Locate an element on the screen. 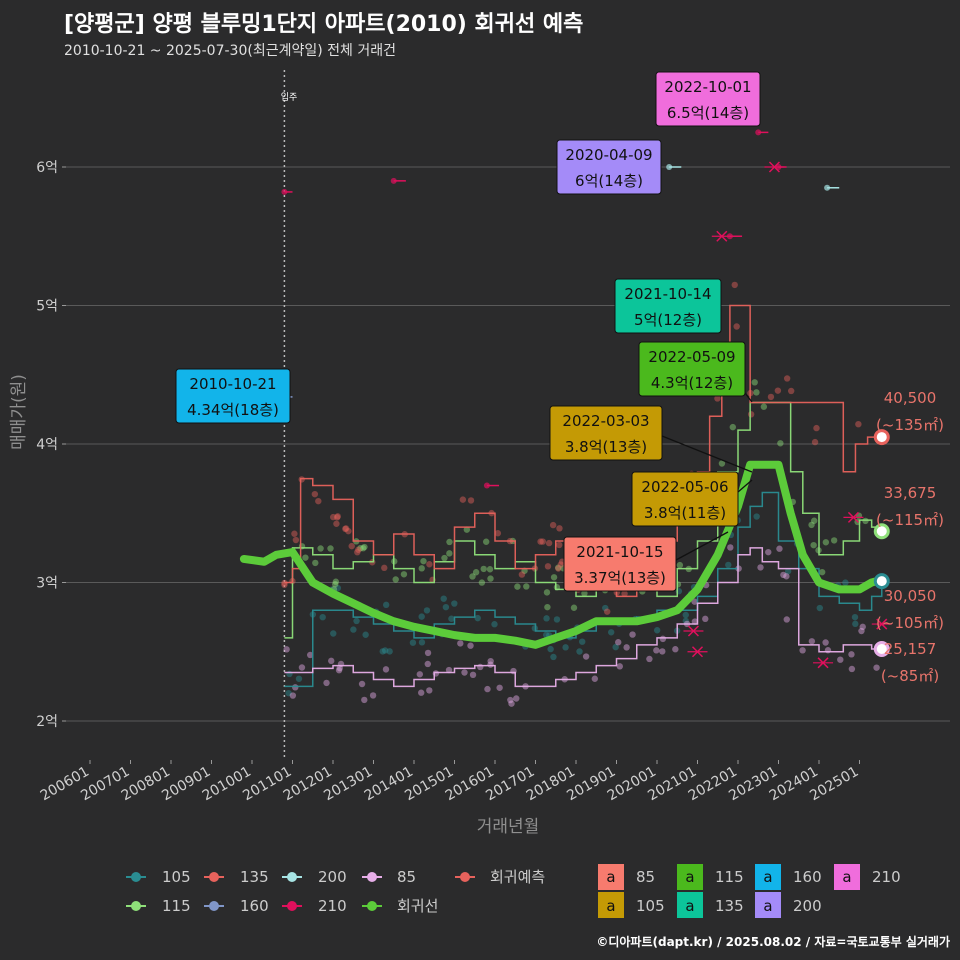 Image resolution: width=960 pixels, height=960 pixels. forecast-layer is located at coordinates (787, 415).